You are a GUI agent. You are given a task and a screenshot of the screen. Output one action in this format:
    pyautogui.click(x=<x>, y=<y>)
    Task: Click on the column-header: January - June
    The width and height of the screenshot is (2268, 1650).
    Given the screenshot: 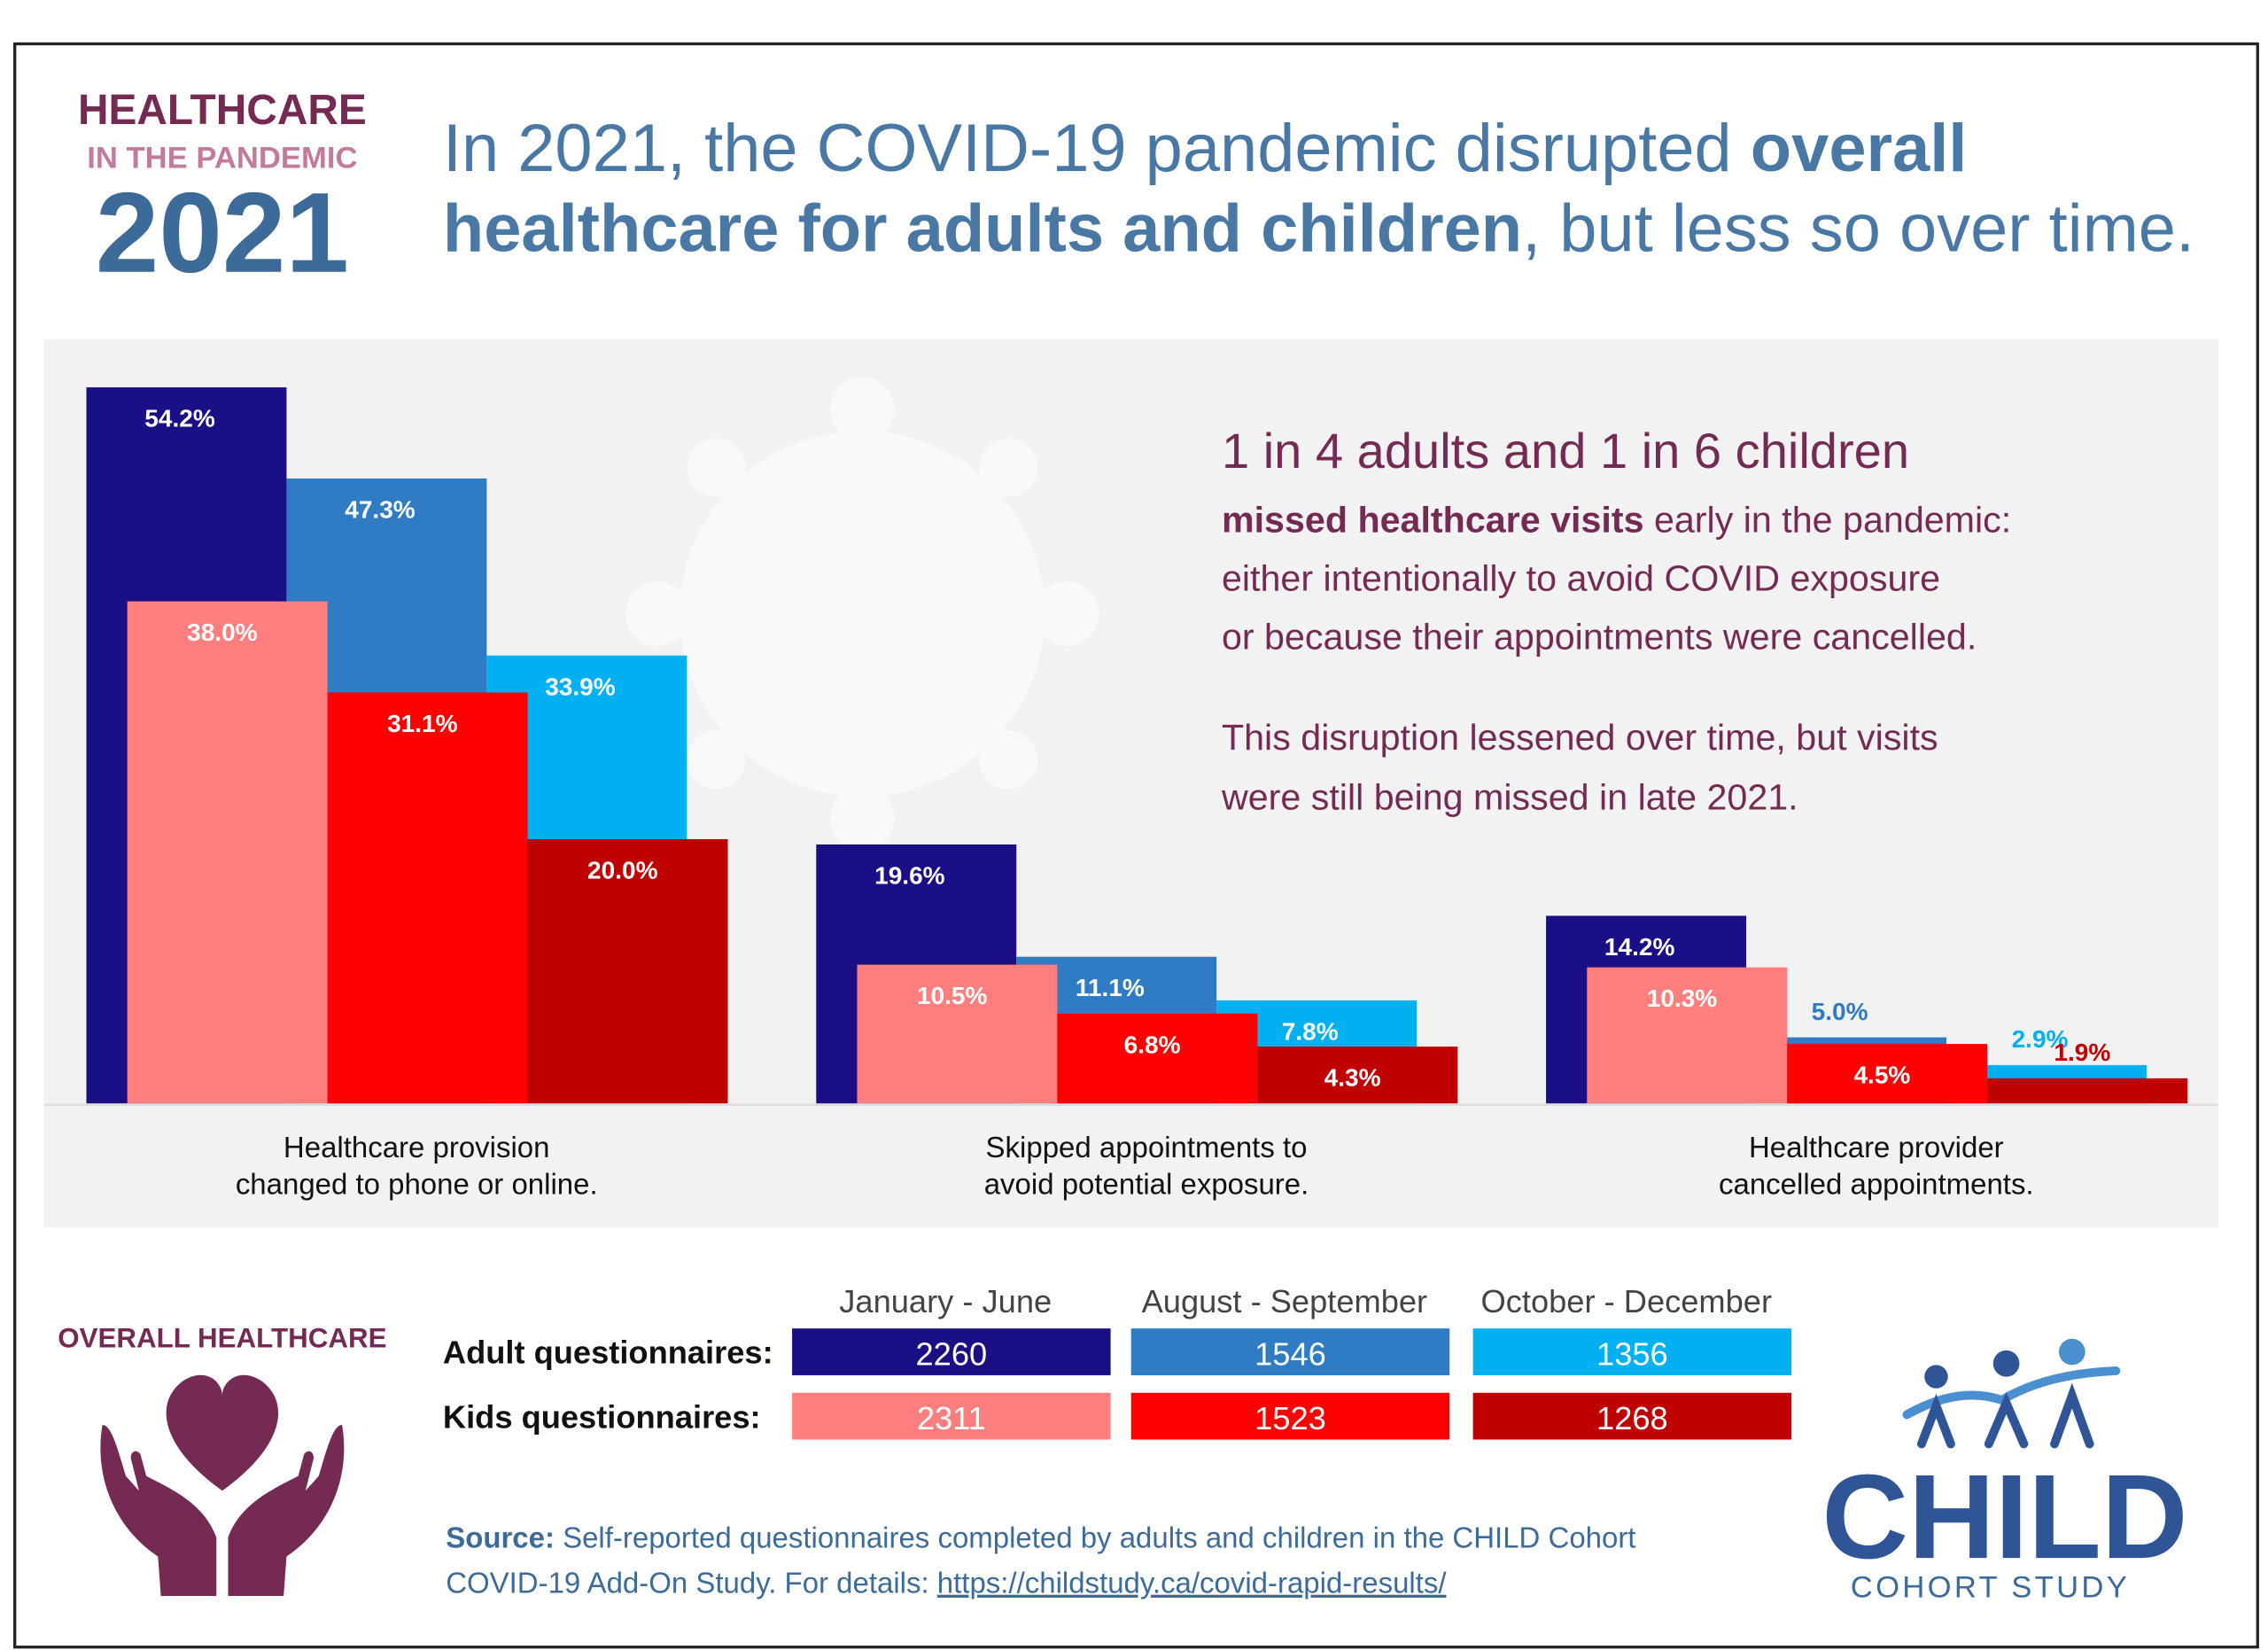 What is the action you would take?
    pyautogui.click(x=945, y=1301)
    